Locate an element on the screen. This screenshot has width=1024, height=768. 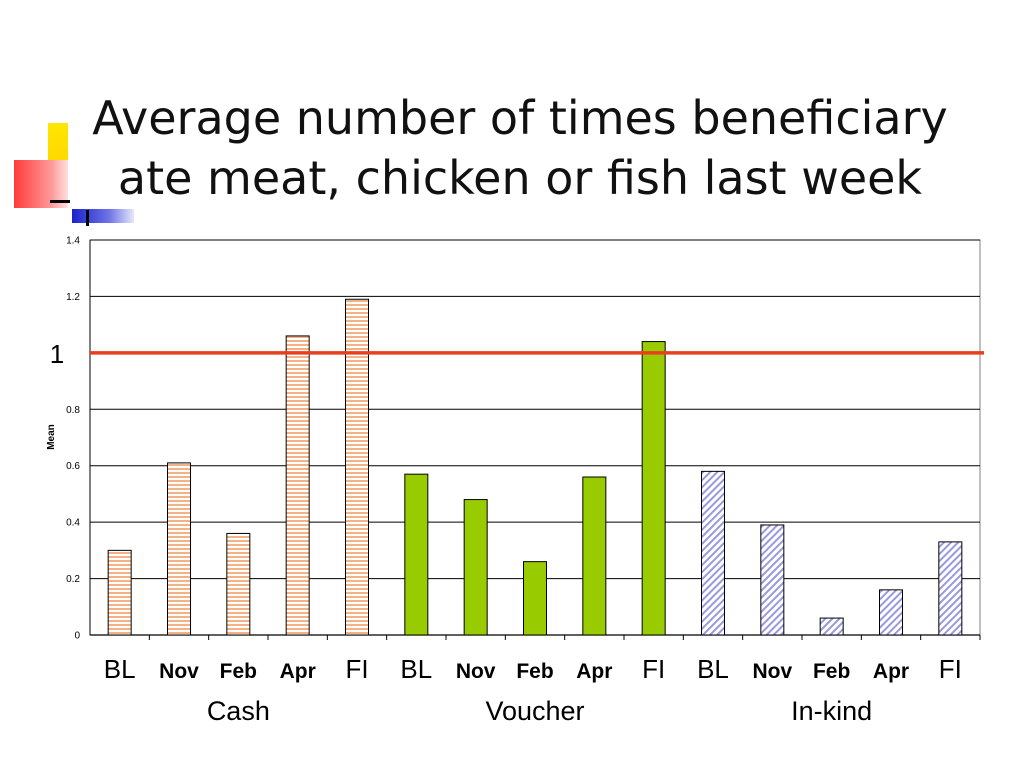
y-tick-label: 1.4 is located at coordinates (73, 241).